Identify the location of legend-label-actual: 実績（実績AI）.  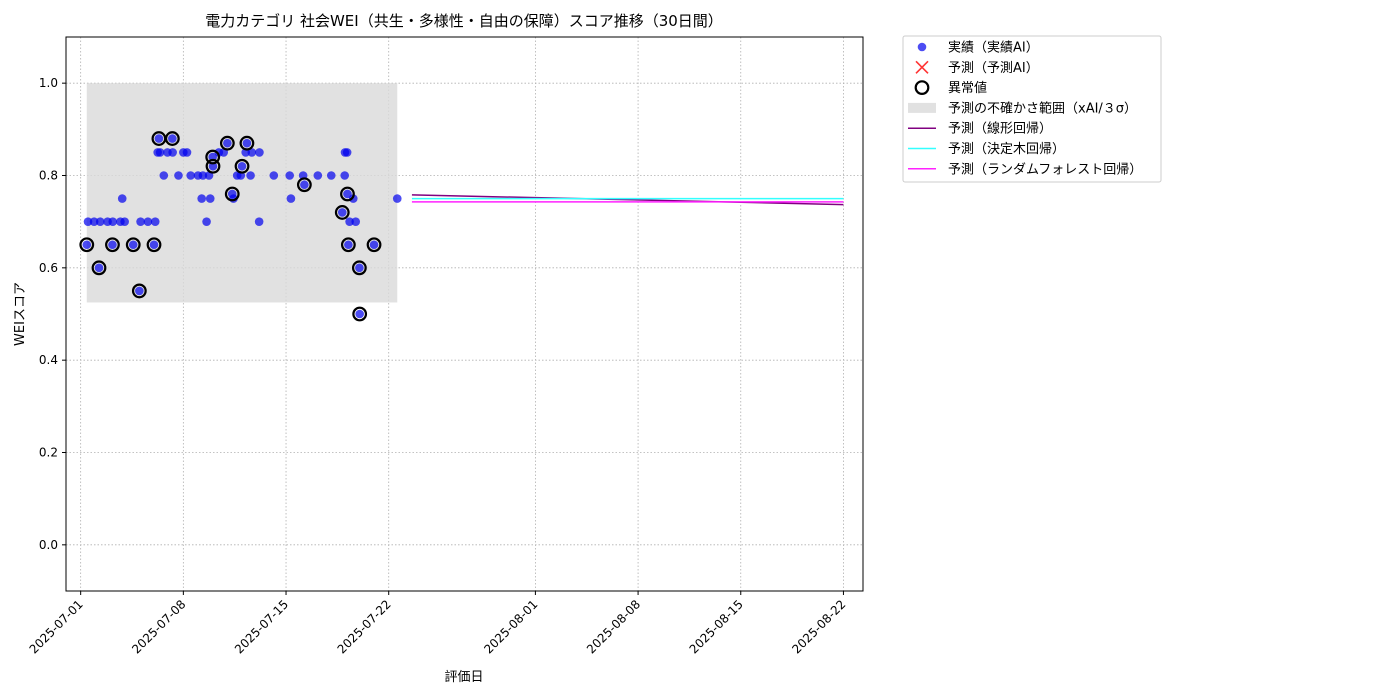
(993, 48).